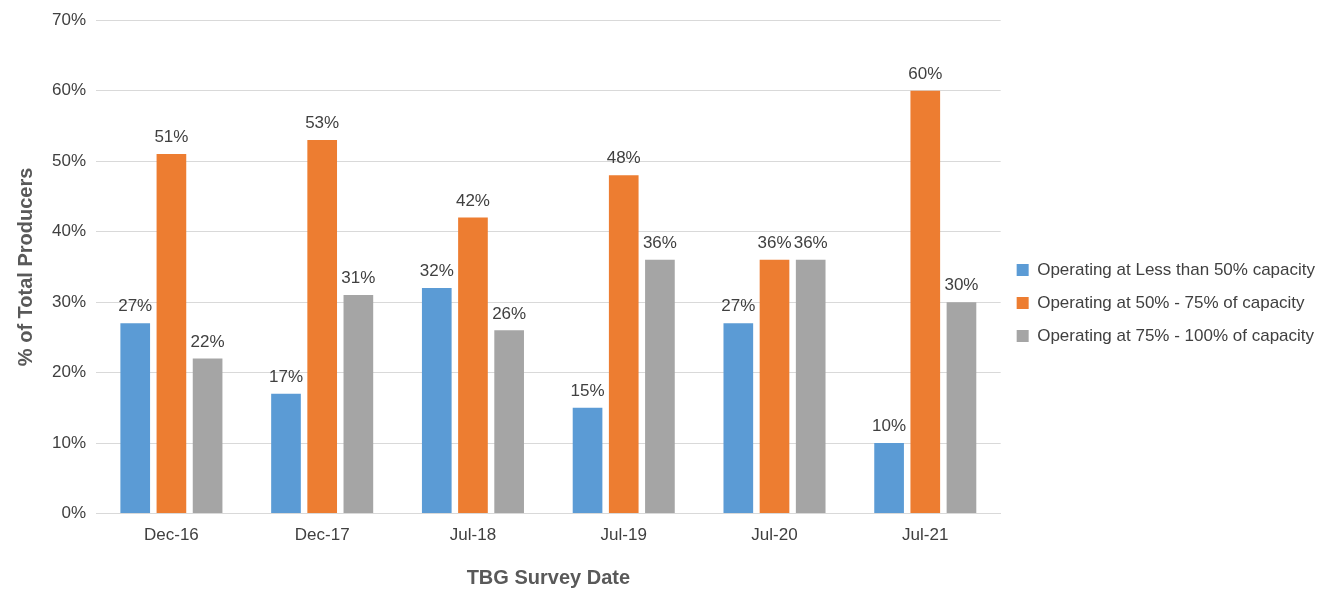  What do you see at coordinates (69, 442) in the screenshot?
I see `y-tick-label: 10%` at bounding box center [69, 442].